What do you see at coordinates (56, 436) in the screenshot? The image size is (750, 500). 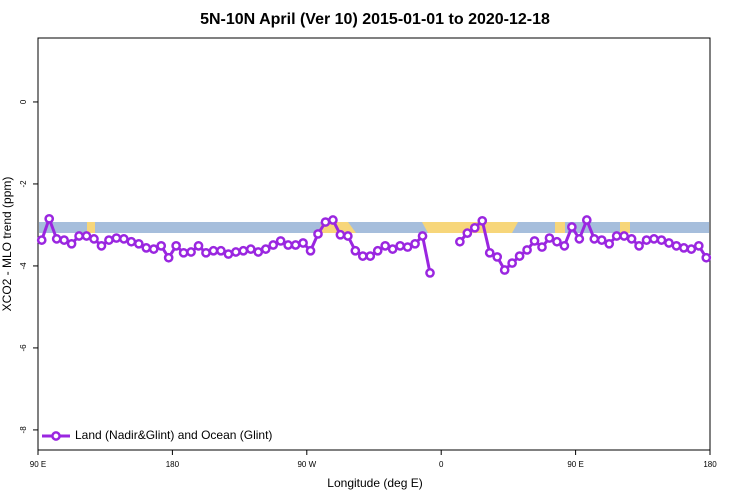 I see `legend-marker` at bounding box center [56, 436].